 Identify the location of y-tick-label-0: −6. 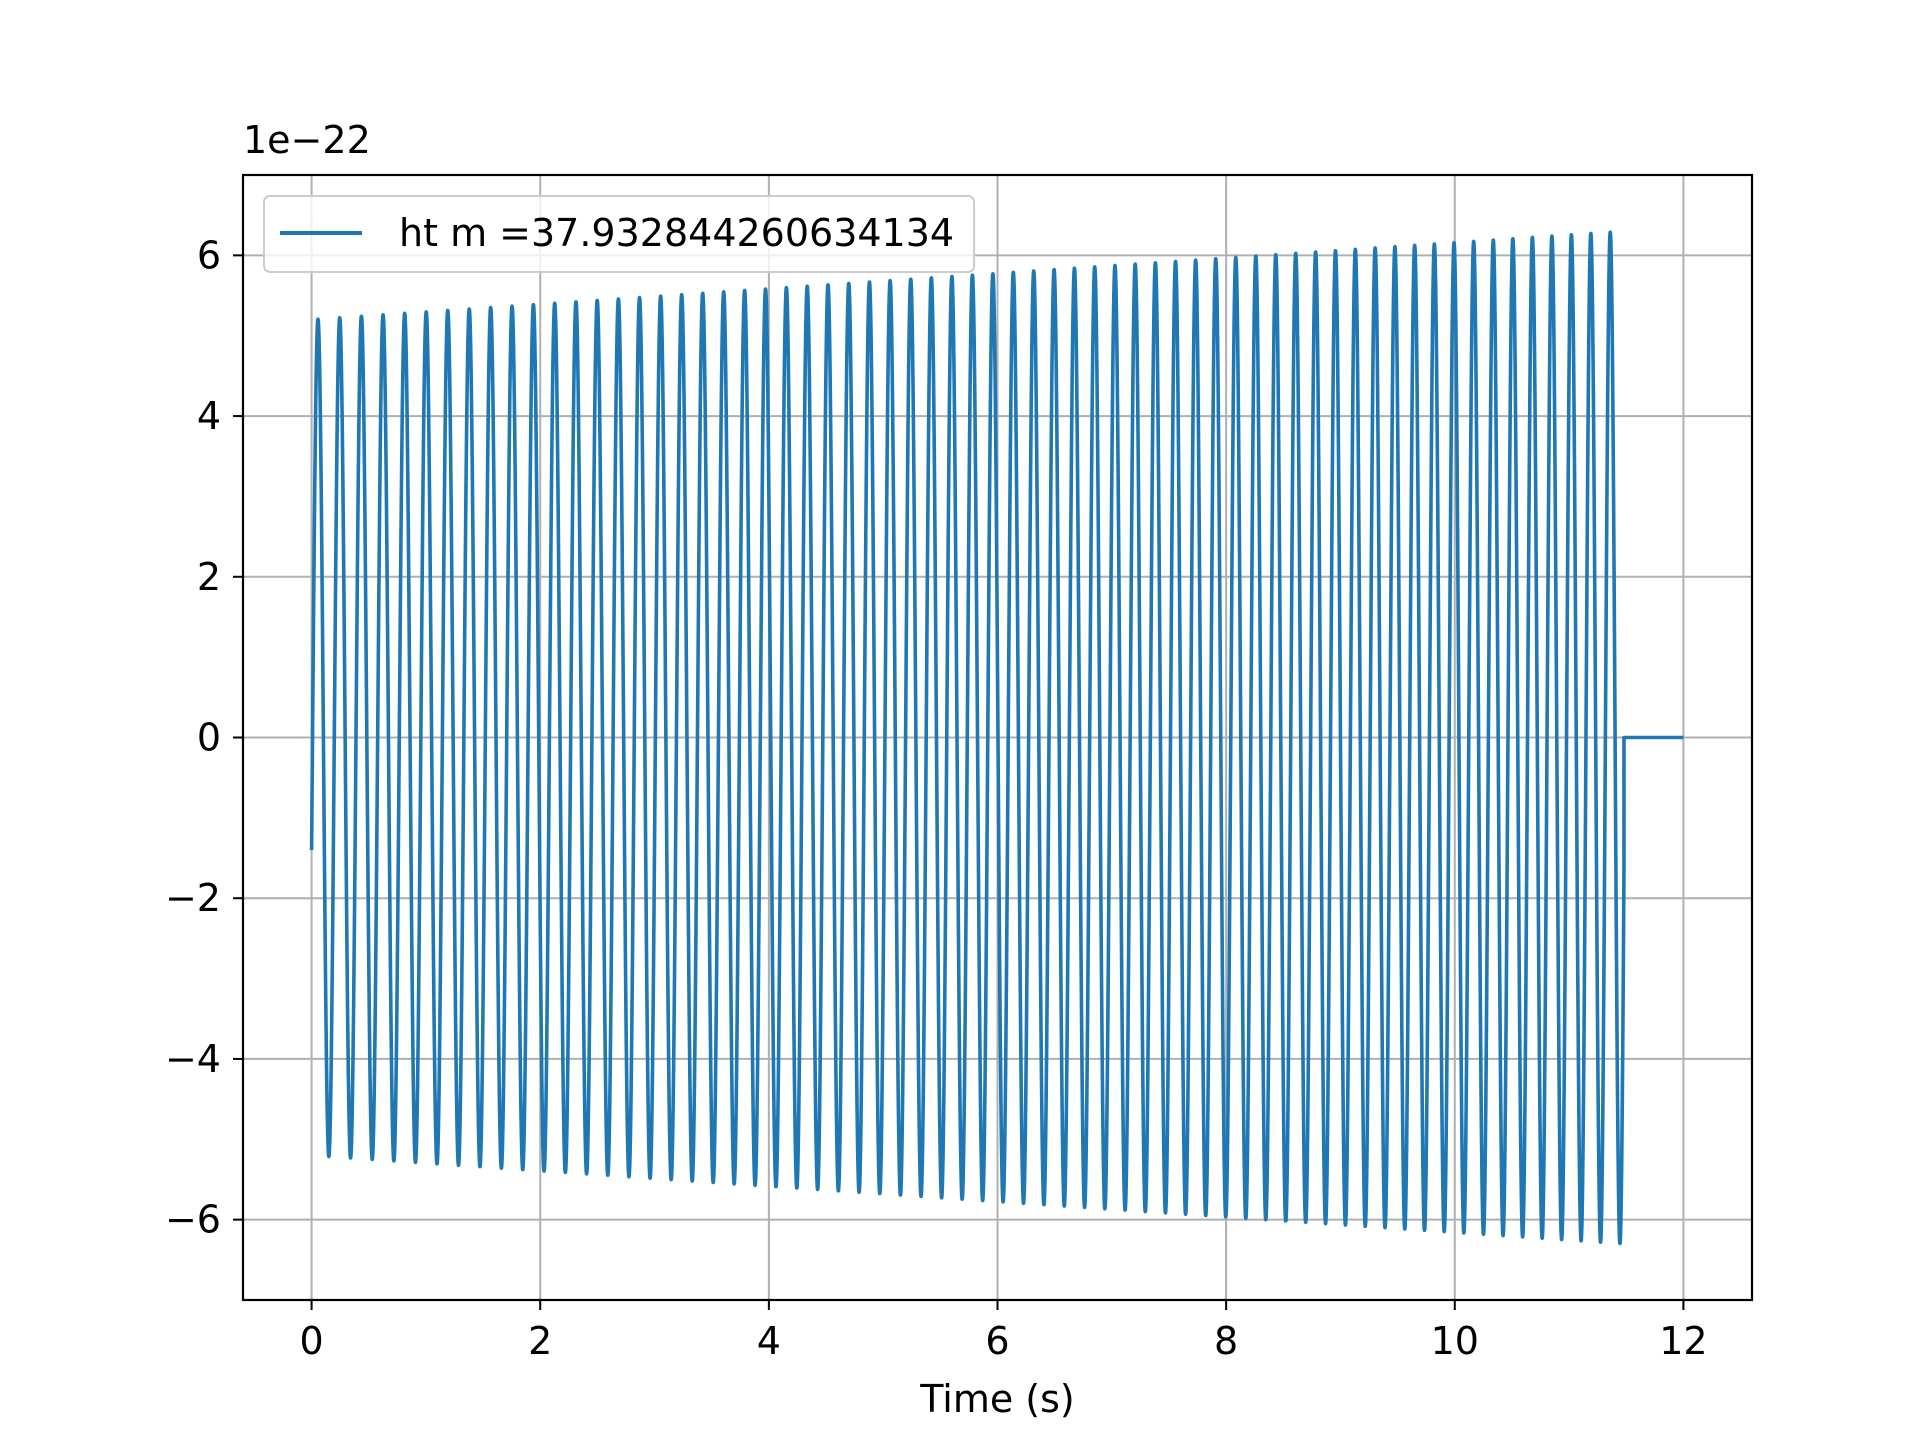
(193, 1220).